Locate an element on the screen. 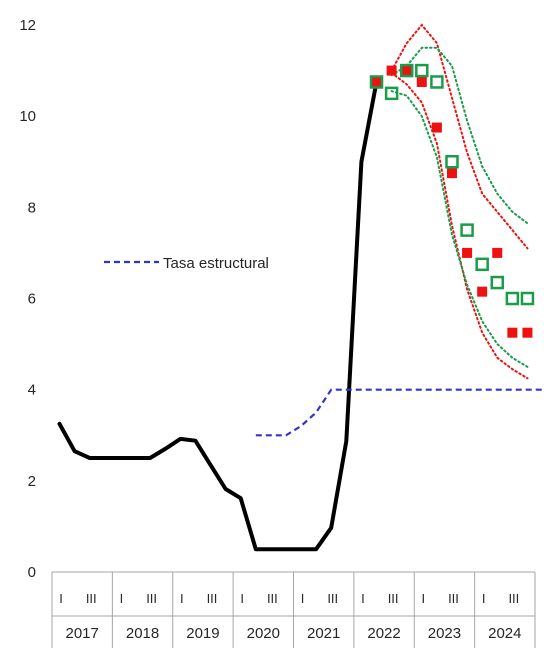  y-tick-label: 4 is located at coordinates (32, 390).